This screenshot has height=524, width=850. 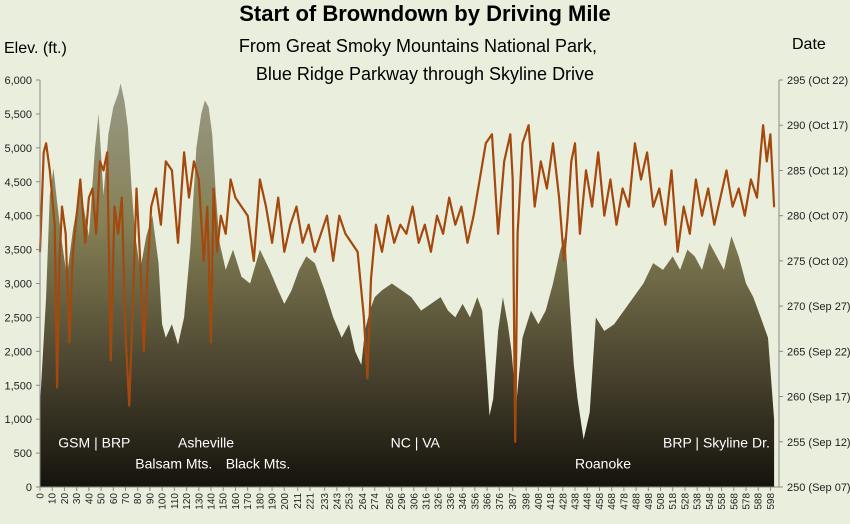 I want to click on x-tick-label: 387, so click(x=513, y=501).